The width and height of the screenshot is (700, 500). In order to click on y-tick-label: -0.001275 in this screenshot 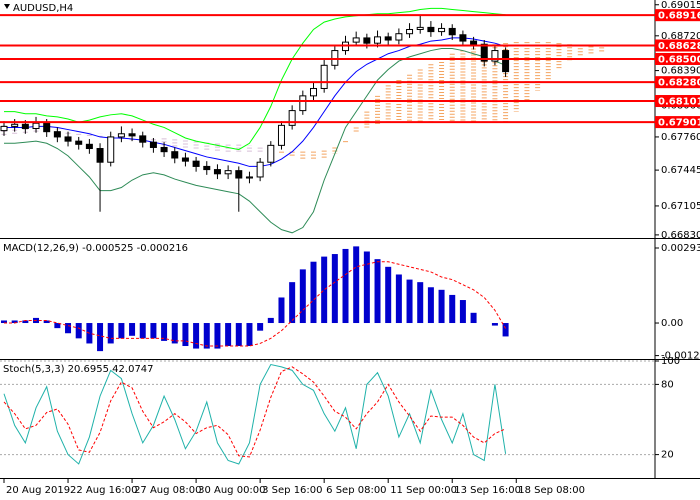, I will do `click(680, 356)`.